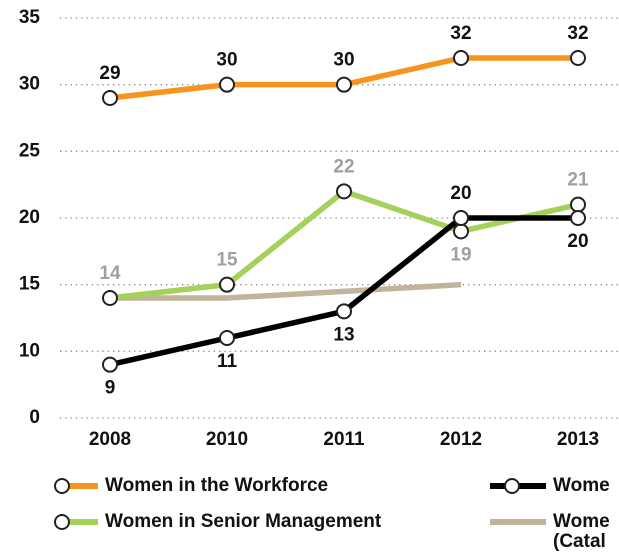 Image resolution: width=619 pixels, height=558 pixels. I want to click on legend-label: Wome (Catal, so click(581, 531).